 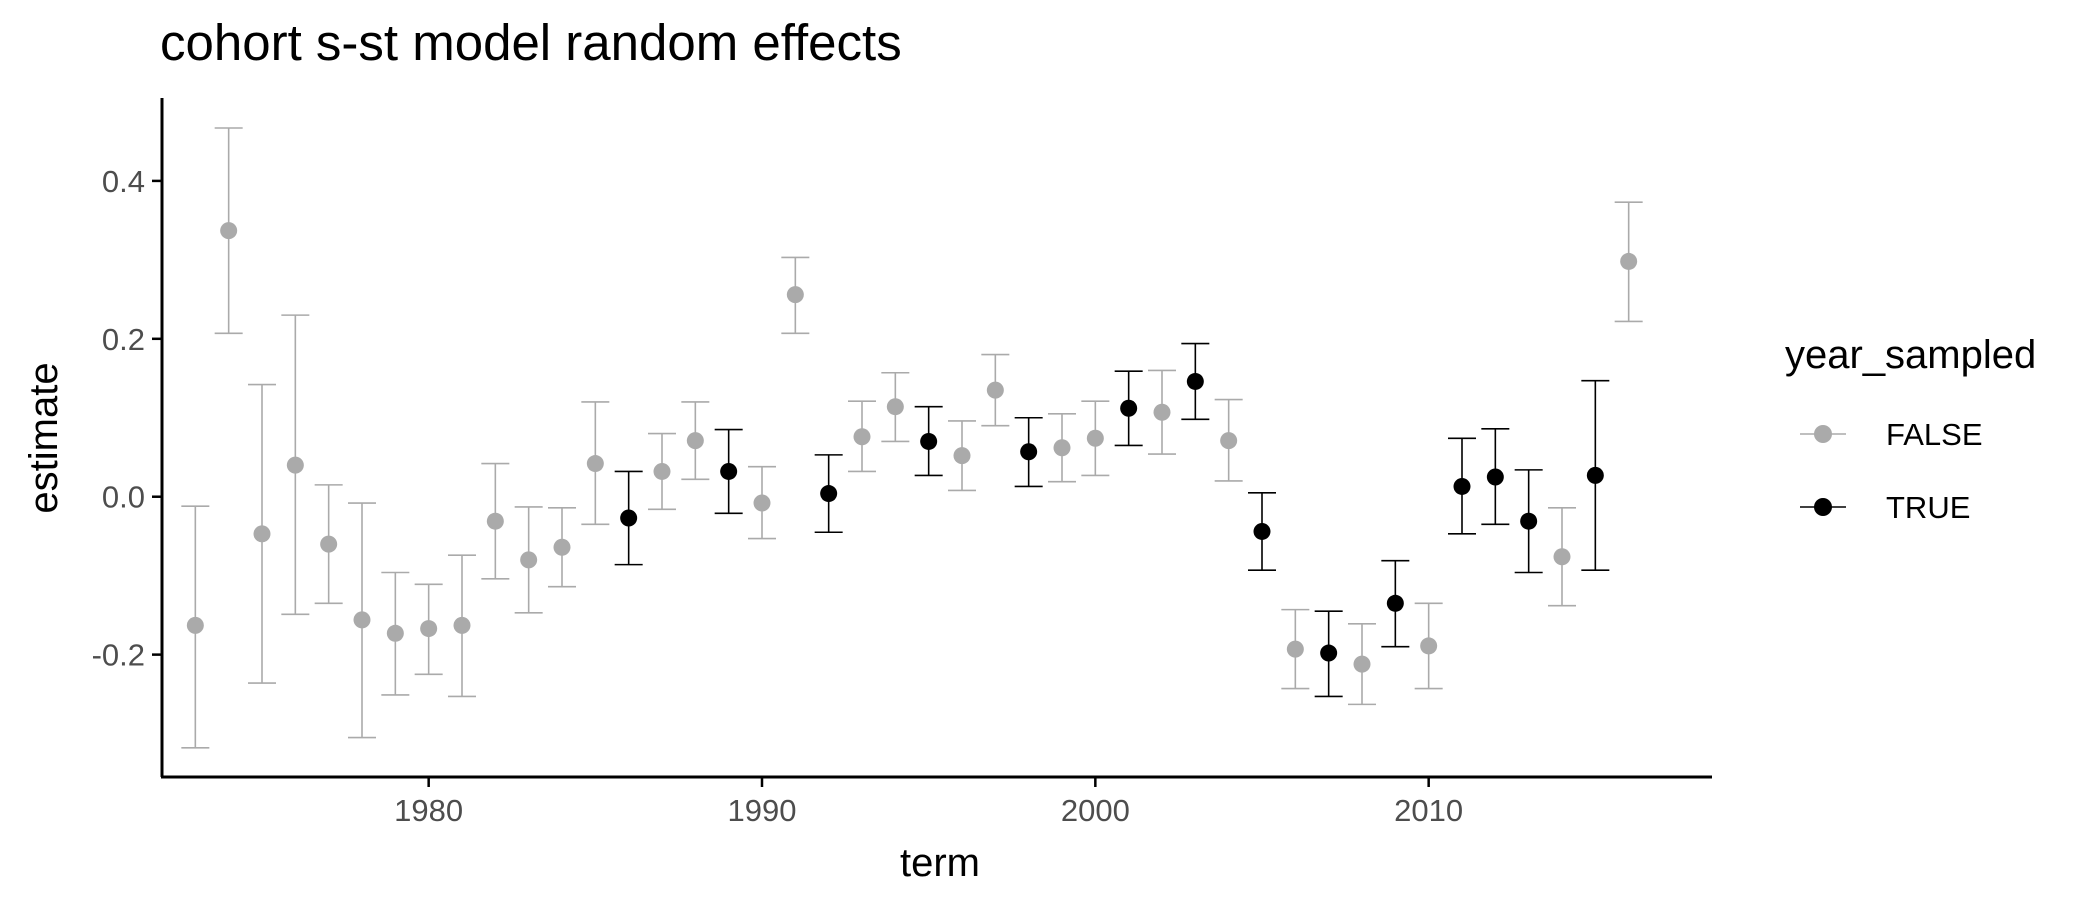 I want to click on y-axis-title: estimate, so click(x=44, y=437).